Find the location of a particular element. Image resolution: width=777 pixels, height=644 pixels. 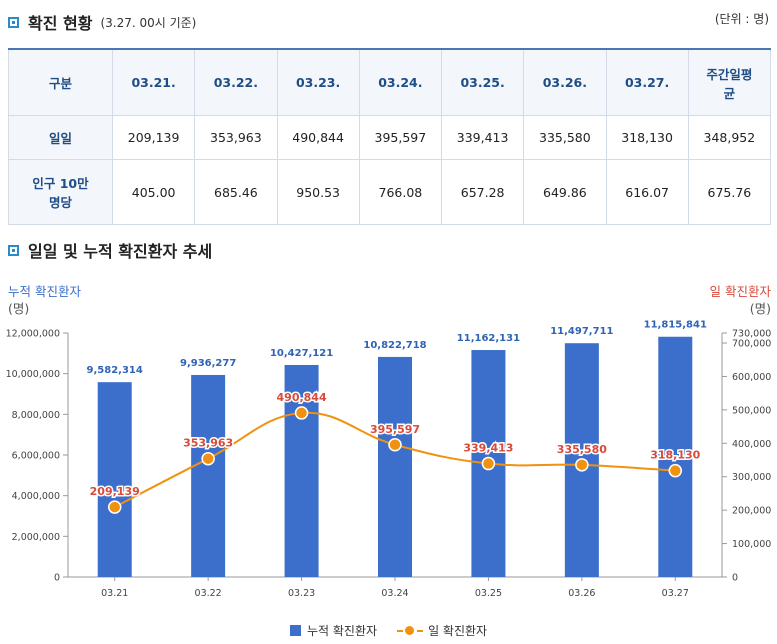

table-cell: 395,597 is located at coordinates (400, 137).